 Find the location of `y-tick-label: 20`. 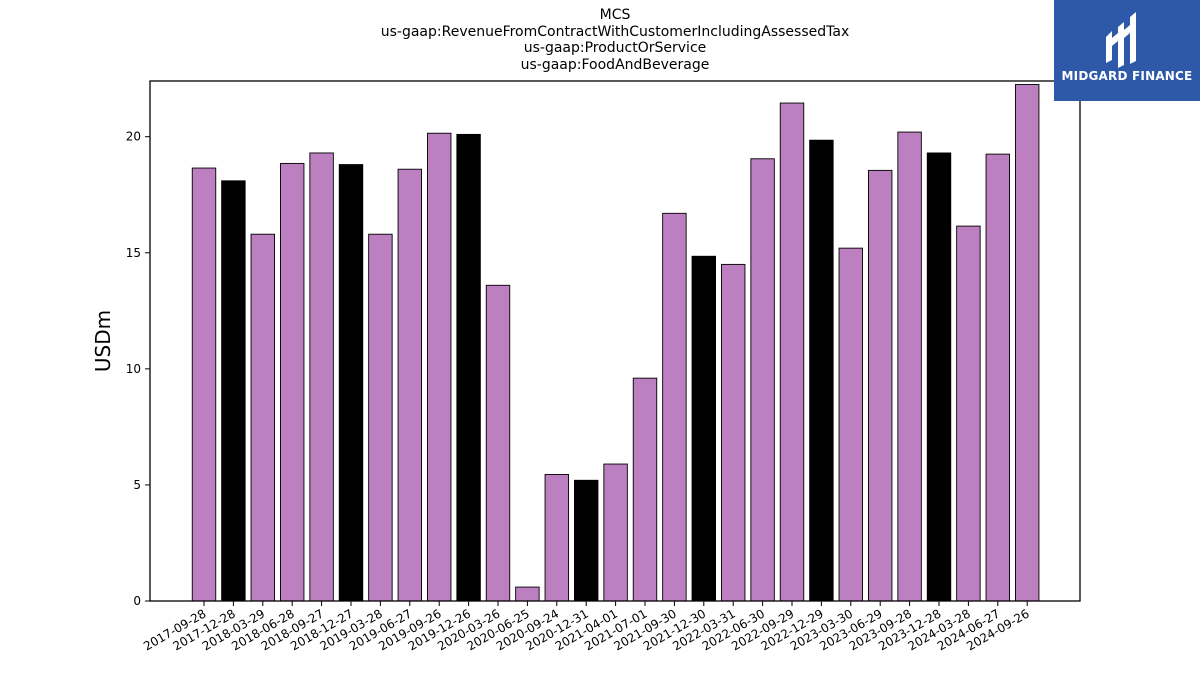

y-tick-label: 20 is located at coordinates (133, 137).